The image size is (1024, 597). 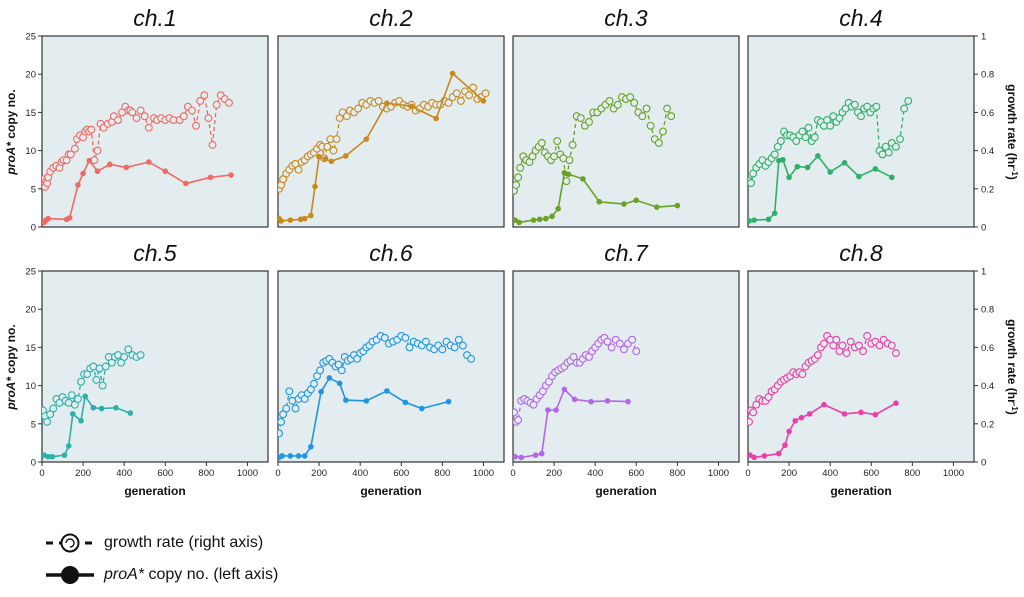 I want to click on panel-1-ytick-left-label: 5, so click(x=33, y=189).